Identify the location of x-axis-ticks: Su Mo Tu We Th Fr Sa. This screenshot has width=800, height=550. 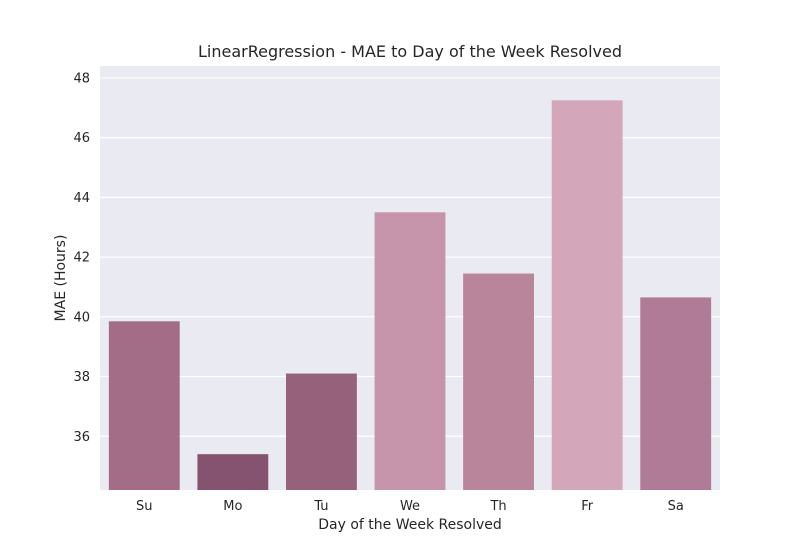
(410, 506).